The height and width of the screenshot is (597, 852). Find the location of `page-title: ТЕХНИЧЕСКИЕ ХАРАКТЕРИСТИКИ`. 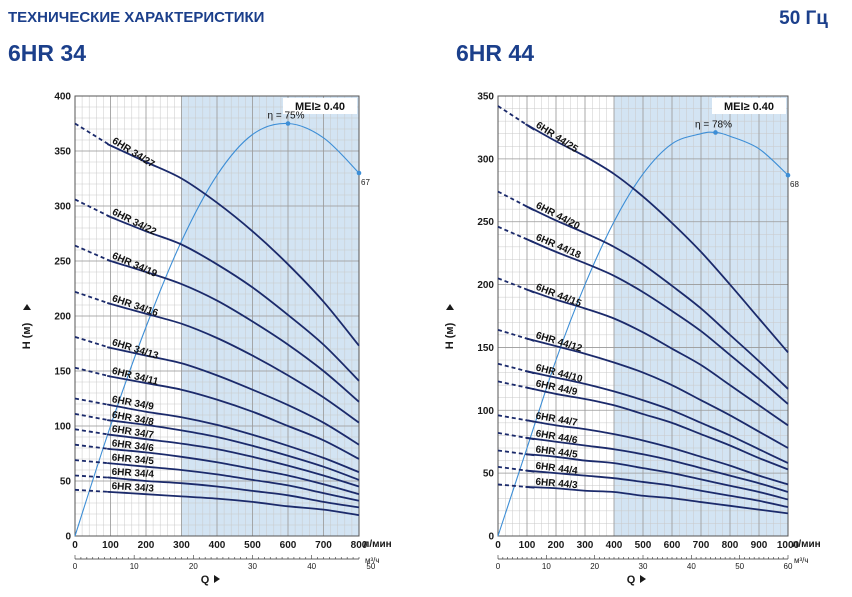

page-title: ТЕХНИЧЕСКИЕ ХАРАКТЕРИСТИКИ is located at coordinates (136, 17).